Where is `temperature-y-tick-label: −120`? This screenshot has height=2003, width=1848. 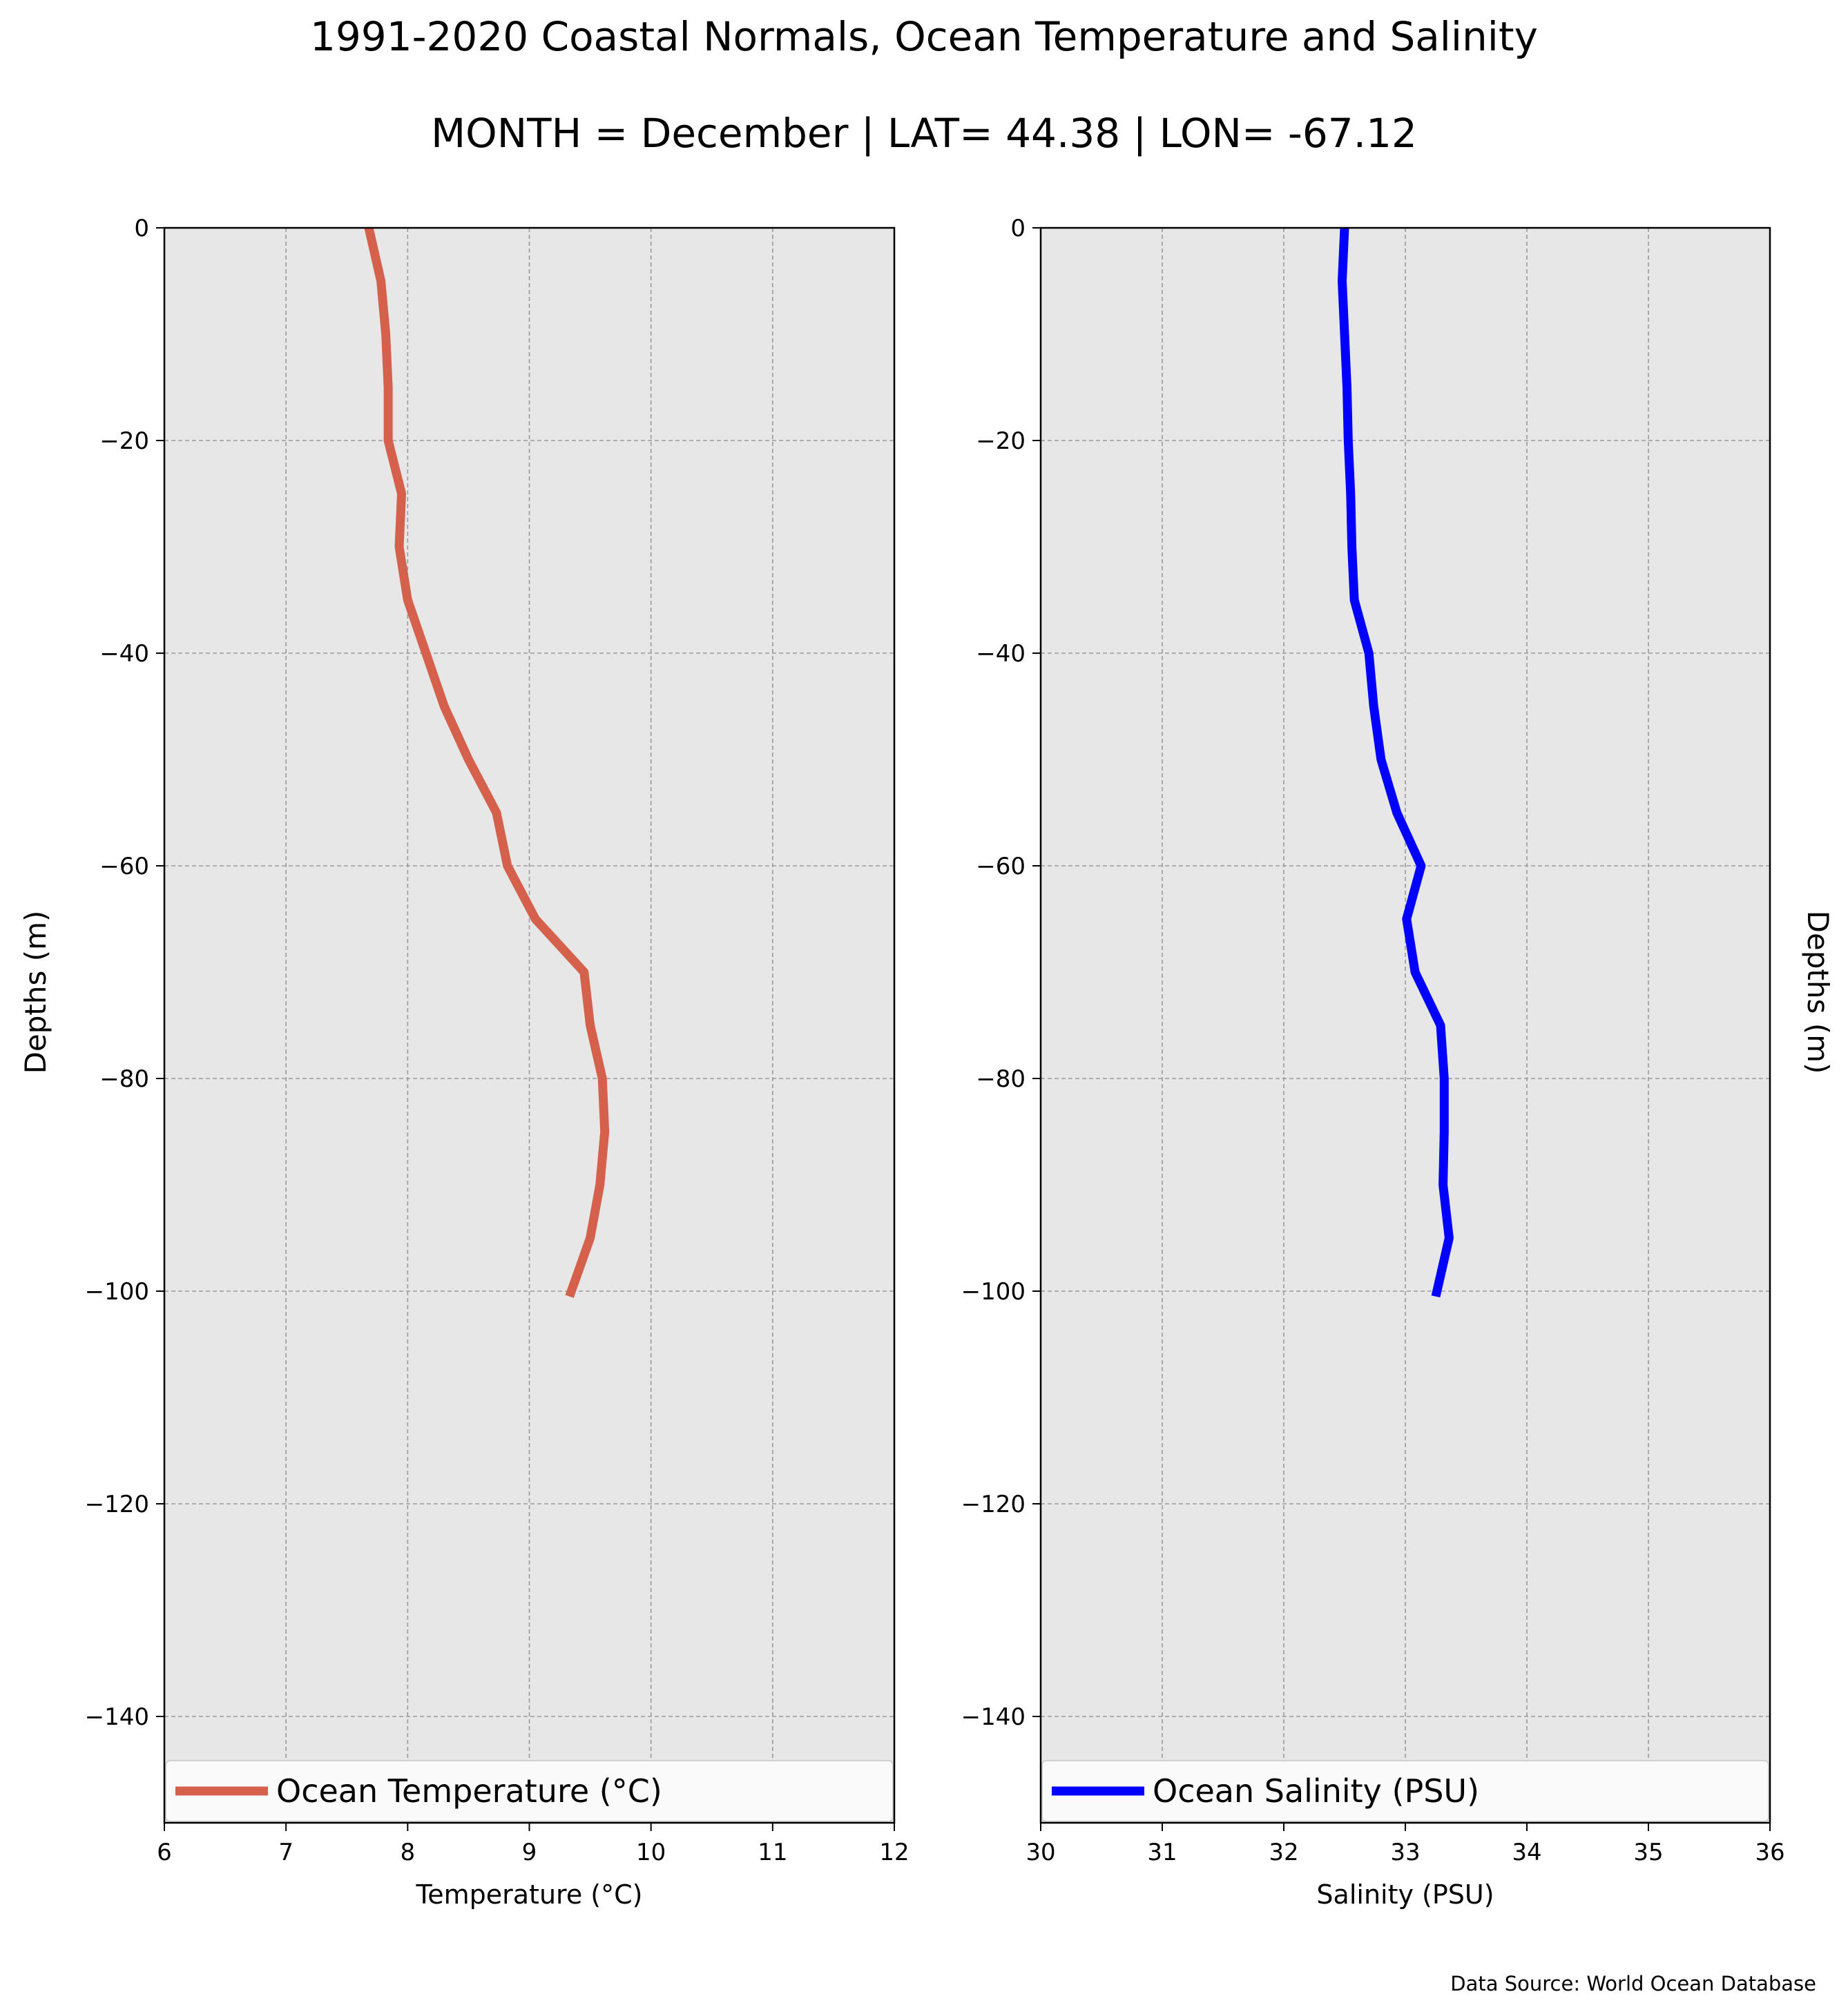
temperature-y-tick-label: −120 is located at coordinates (117, 1505).